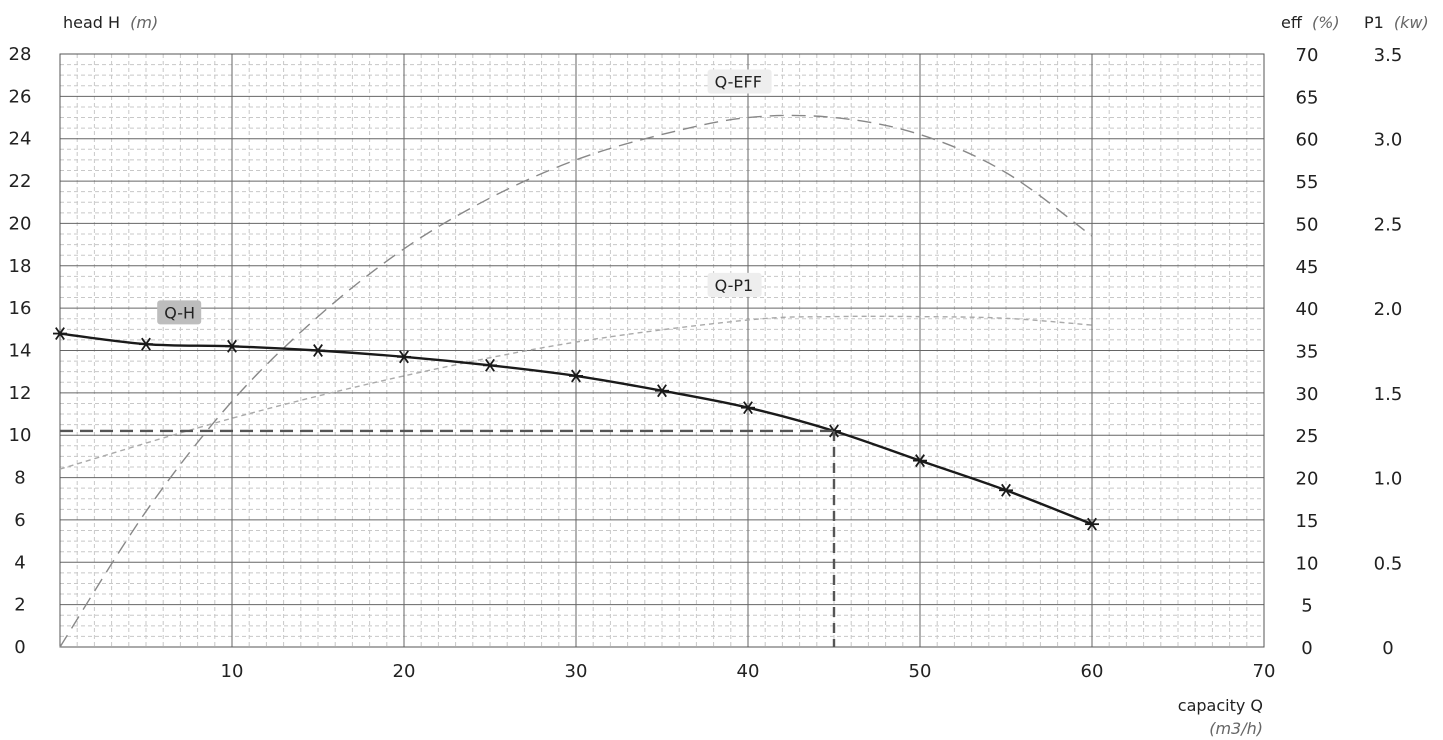  I want to click on y-tick-label: 14, so click(20, 351).